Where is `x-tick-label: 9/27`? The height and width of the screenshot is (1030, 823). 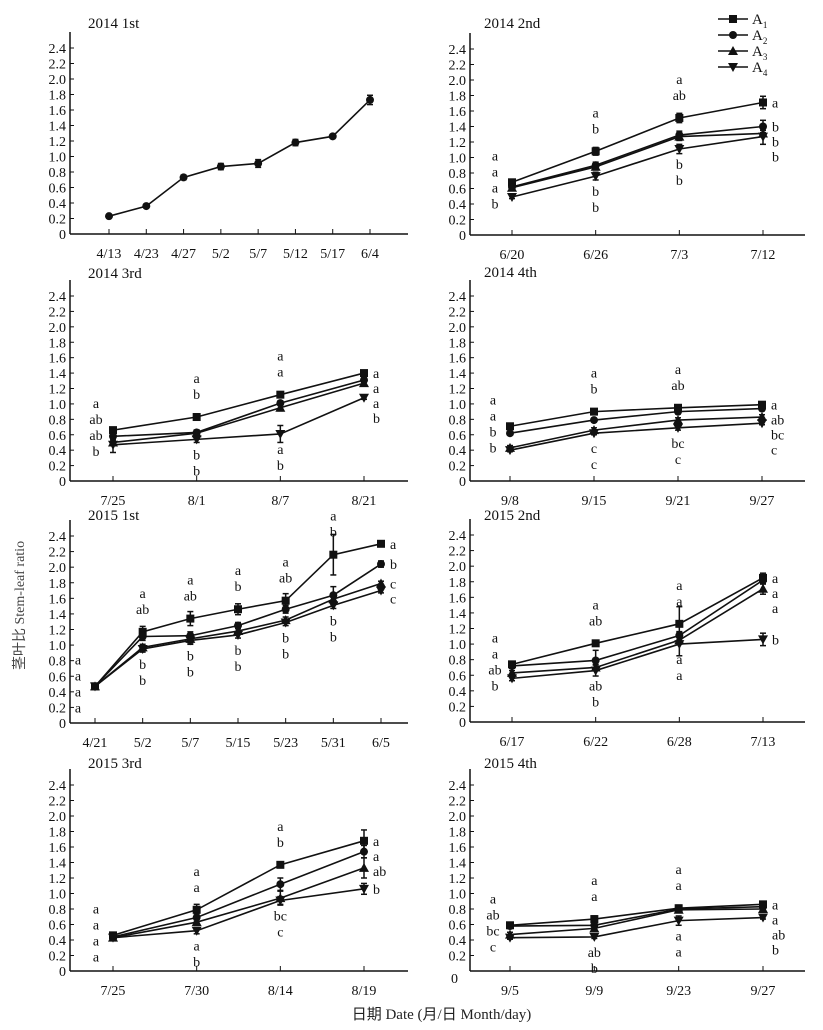 x-tick-label: 9/27 is located at coordinates (762, 501).